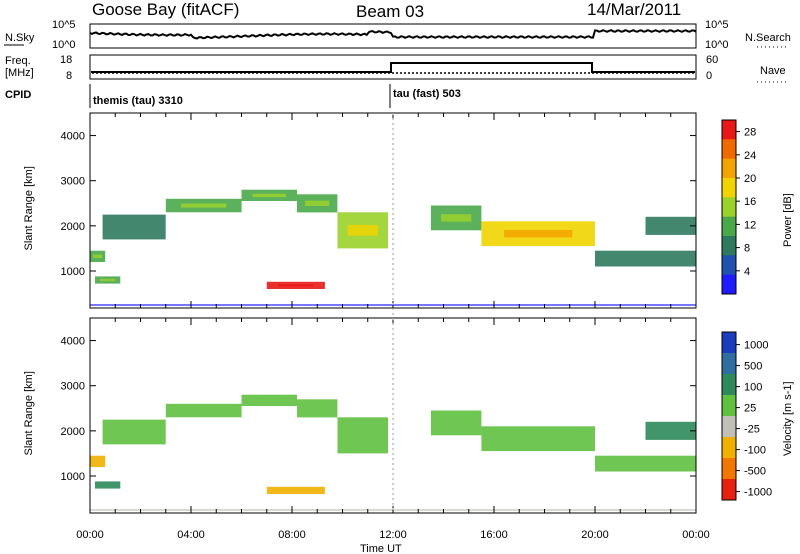 The image size is (800, 554). Describe the element at coordinates (191, 535) in the screenshot. I see `x-tick-label: 04:00` at that location.